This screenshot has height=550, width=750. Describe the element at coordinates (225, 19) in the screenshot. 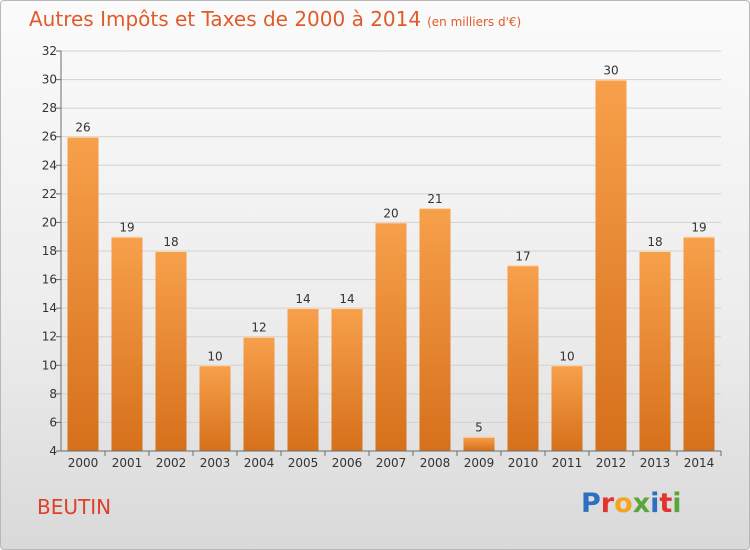

I see `chart-title-text: Autres Impôts et Taxes de 2000 à 2014` at that location.